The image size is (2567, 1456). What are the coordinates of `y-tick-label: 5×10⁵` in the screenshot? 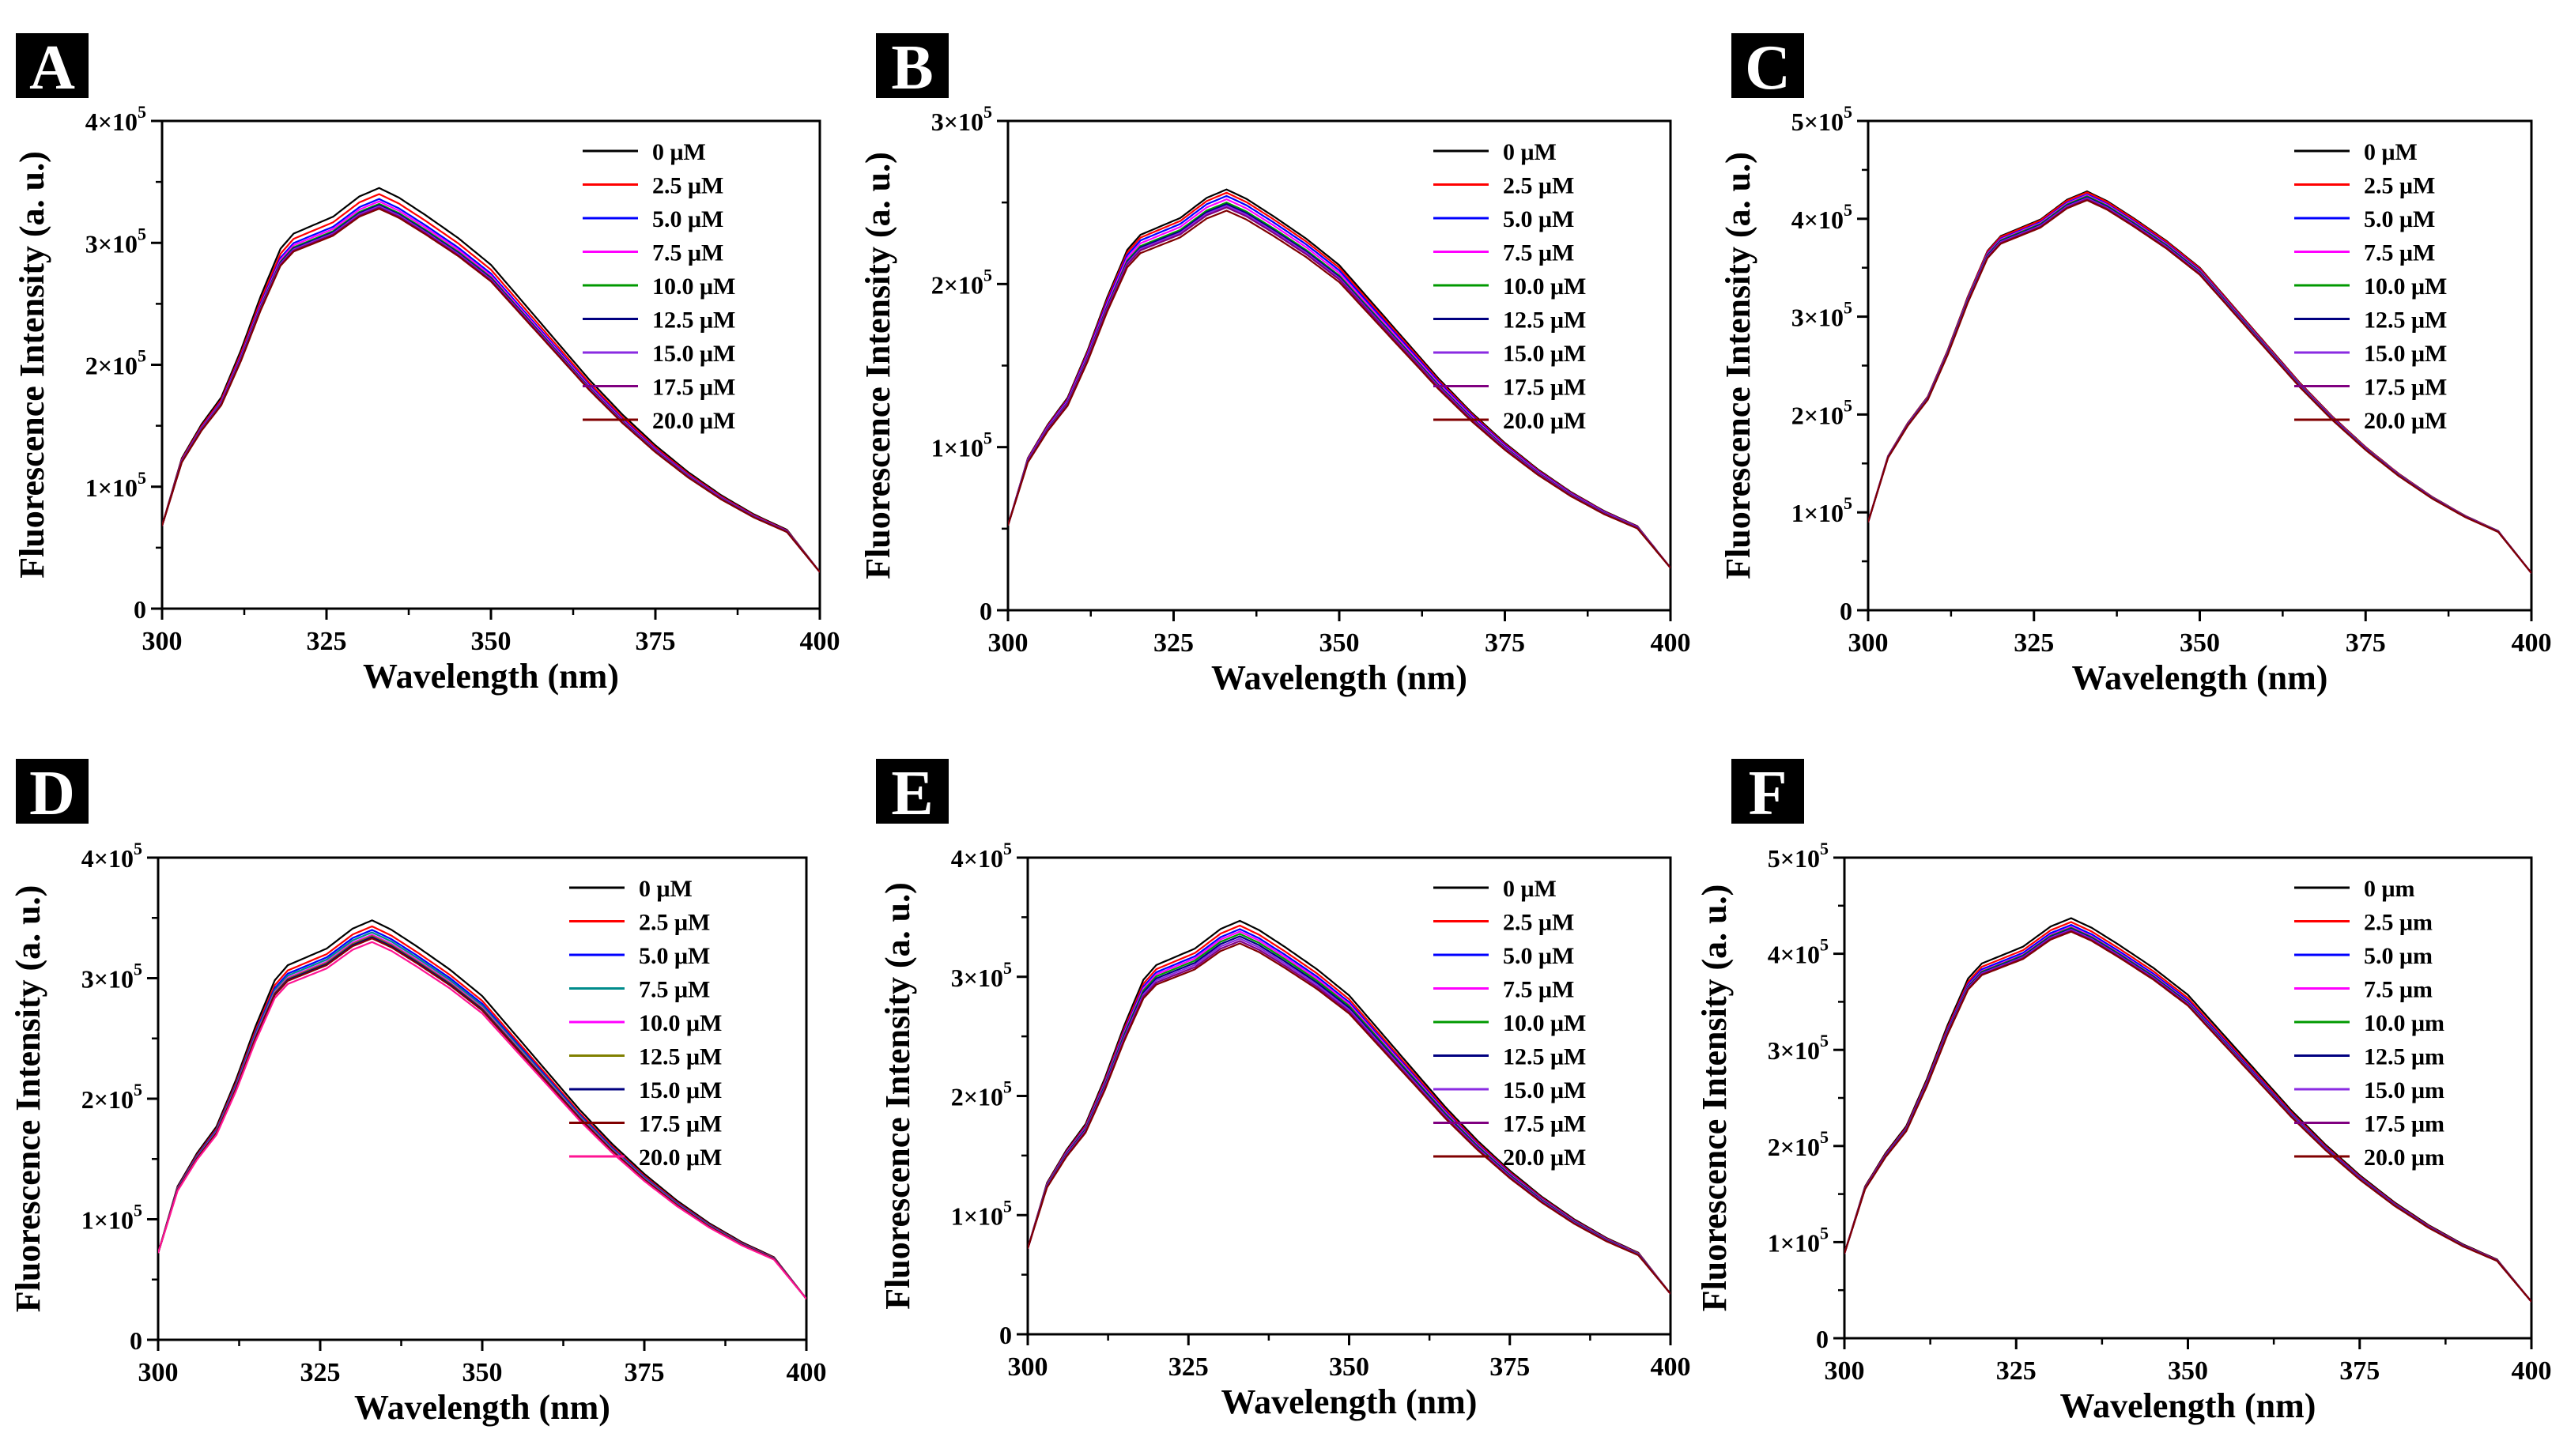 It's located at (1821, 119).